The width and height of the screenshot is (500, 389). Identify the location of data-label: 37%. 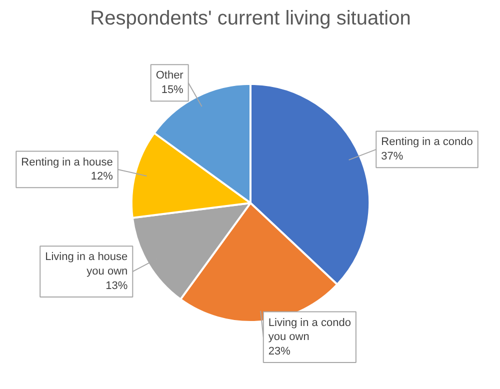
(392, 156).